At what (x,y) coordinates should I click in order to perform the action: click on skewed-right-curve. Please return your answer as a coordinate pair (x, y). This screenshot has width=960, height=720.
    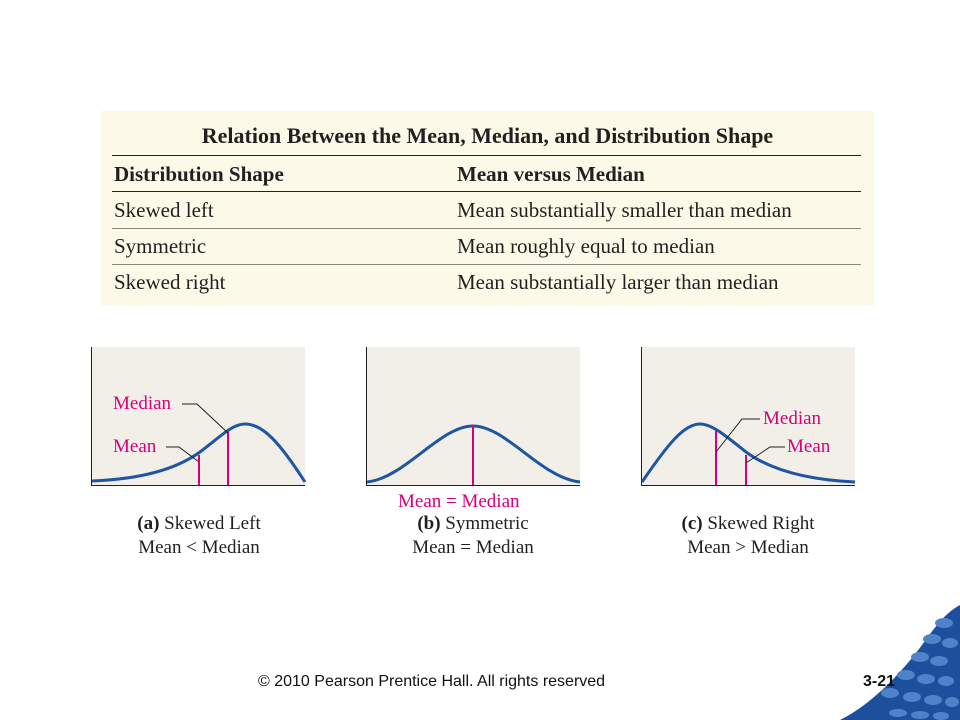
    Looking at the image, I should click on (748, 453).